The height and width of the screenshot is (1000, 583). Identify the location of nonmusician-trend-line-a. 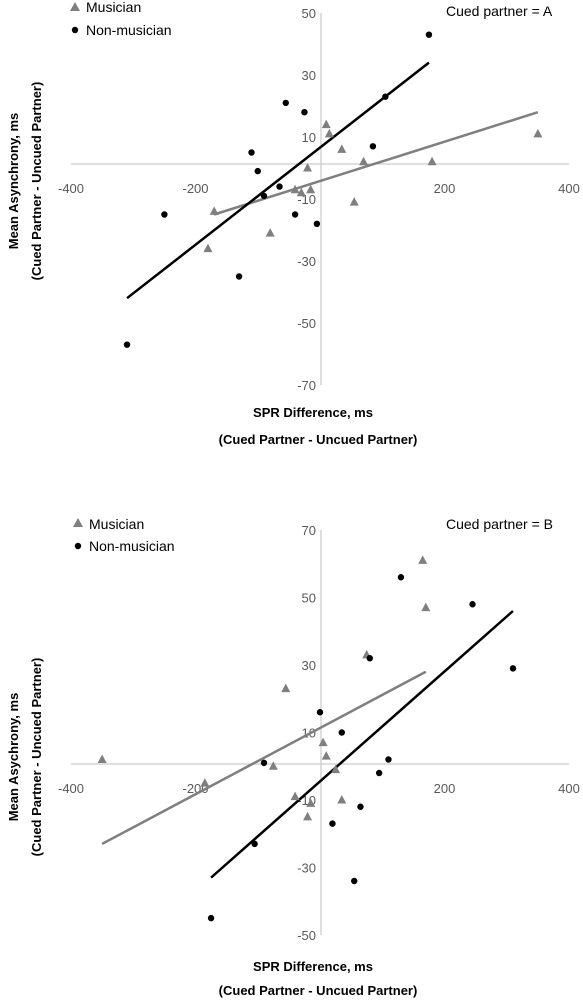
(278, 180).